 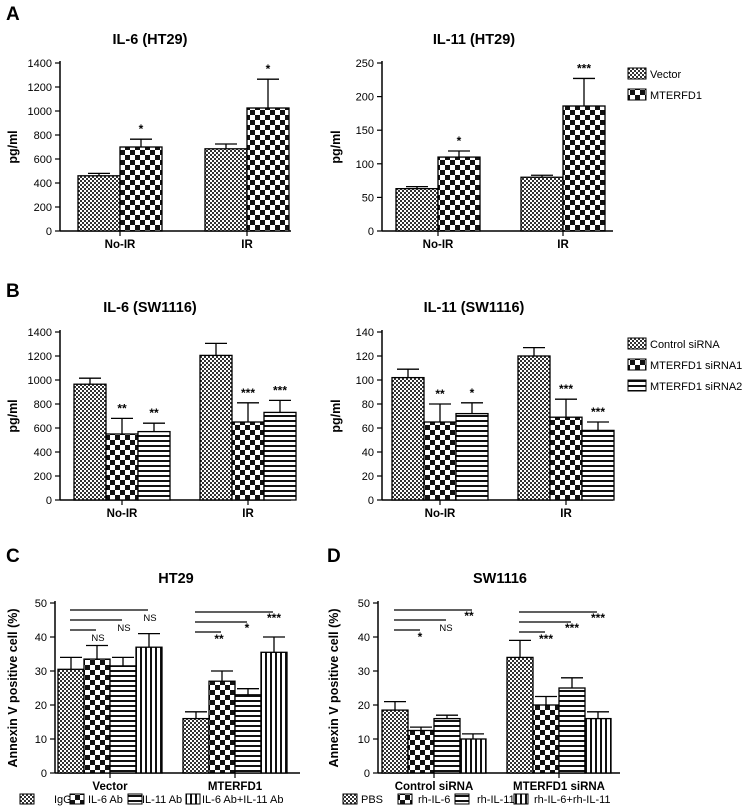 What do you see at coordinates (365, 64) in the screenshot?
I see `y-tick-label: 250` at bounding box center [365, 64].